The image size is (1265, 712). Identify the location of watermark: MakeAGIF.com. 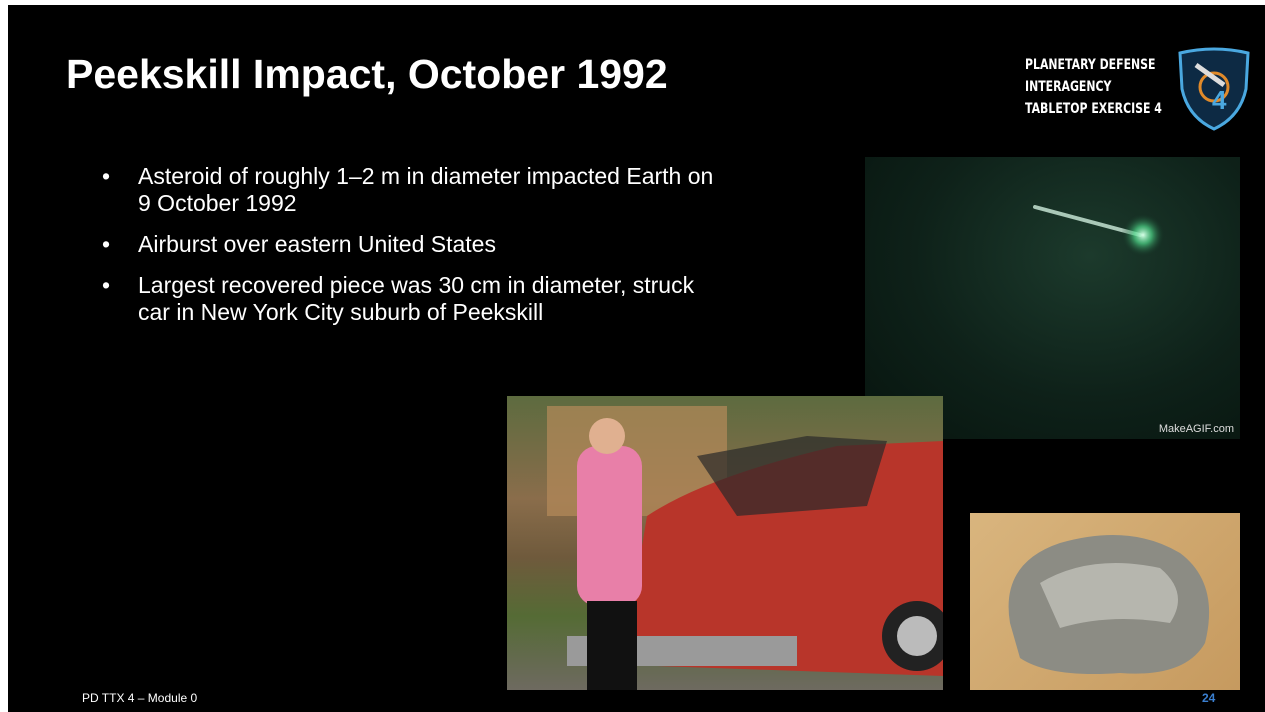
(1196, 429).